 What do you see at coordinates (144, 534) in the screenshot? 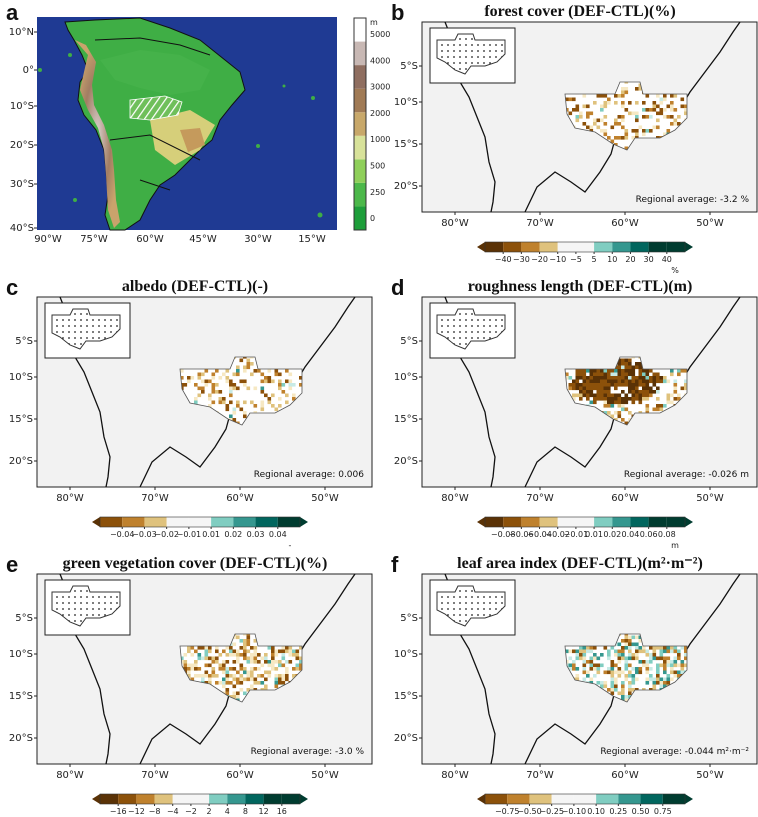
I see `colorbar-tick-label: −0.03` at bounding box center [144, 534].